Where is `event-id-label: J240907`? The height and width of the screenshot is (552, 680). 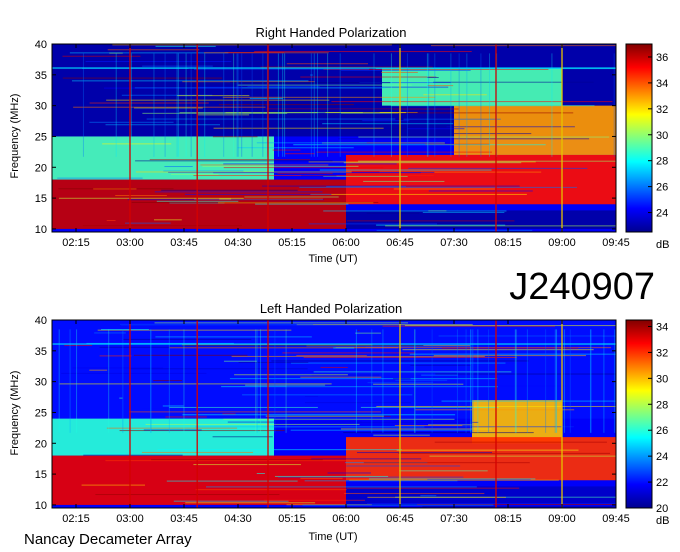 event-id-label: J240907 is located at coordinates (582, 287).